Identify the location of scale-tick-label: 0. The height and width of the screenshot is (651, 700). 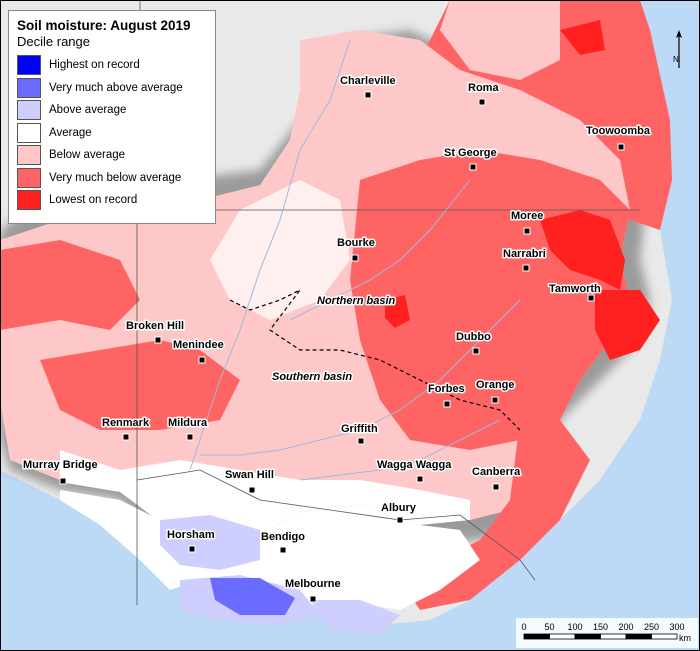
(523, 627).